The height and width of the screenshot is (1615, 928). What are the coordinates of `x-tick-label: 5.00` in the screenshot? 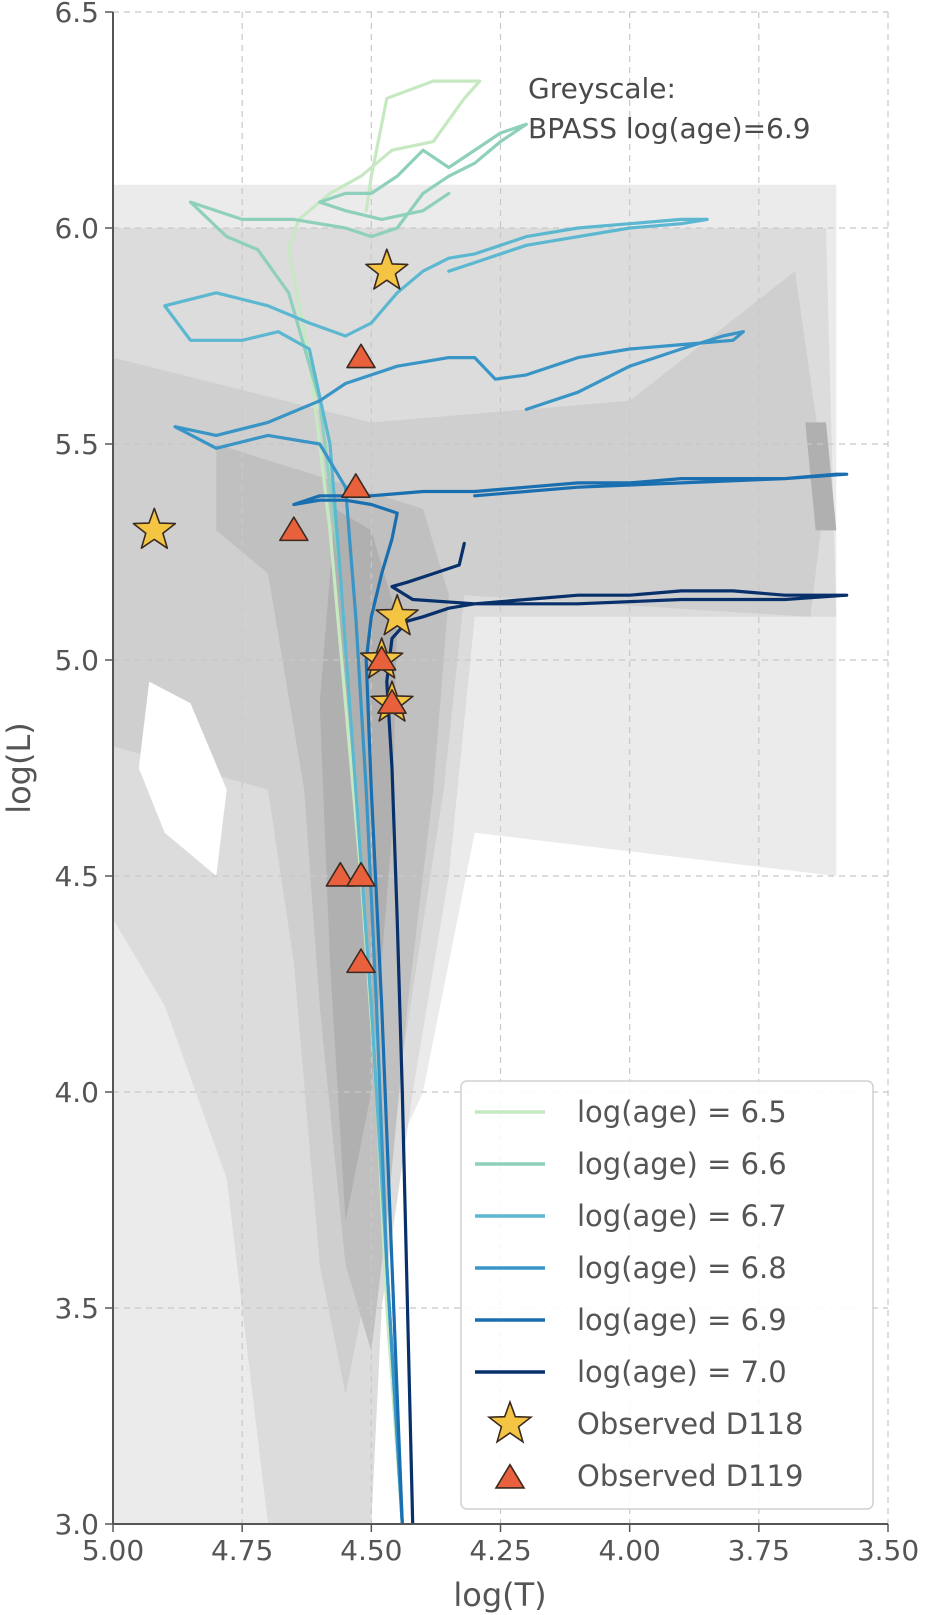 It's located at (113, 1550).